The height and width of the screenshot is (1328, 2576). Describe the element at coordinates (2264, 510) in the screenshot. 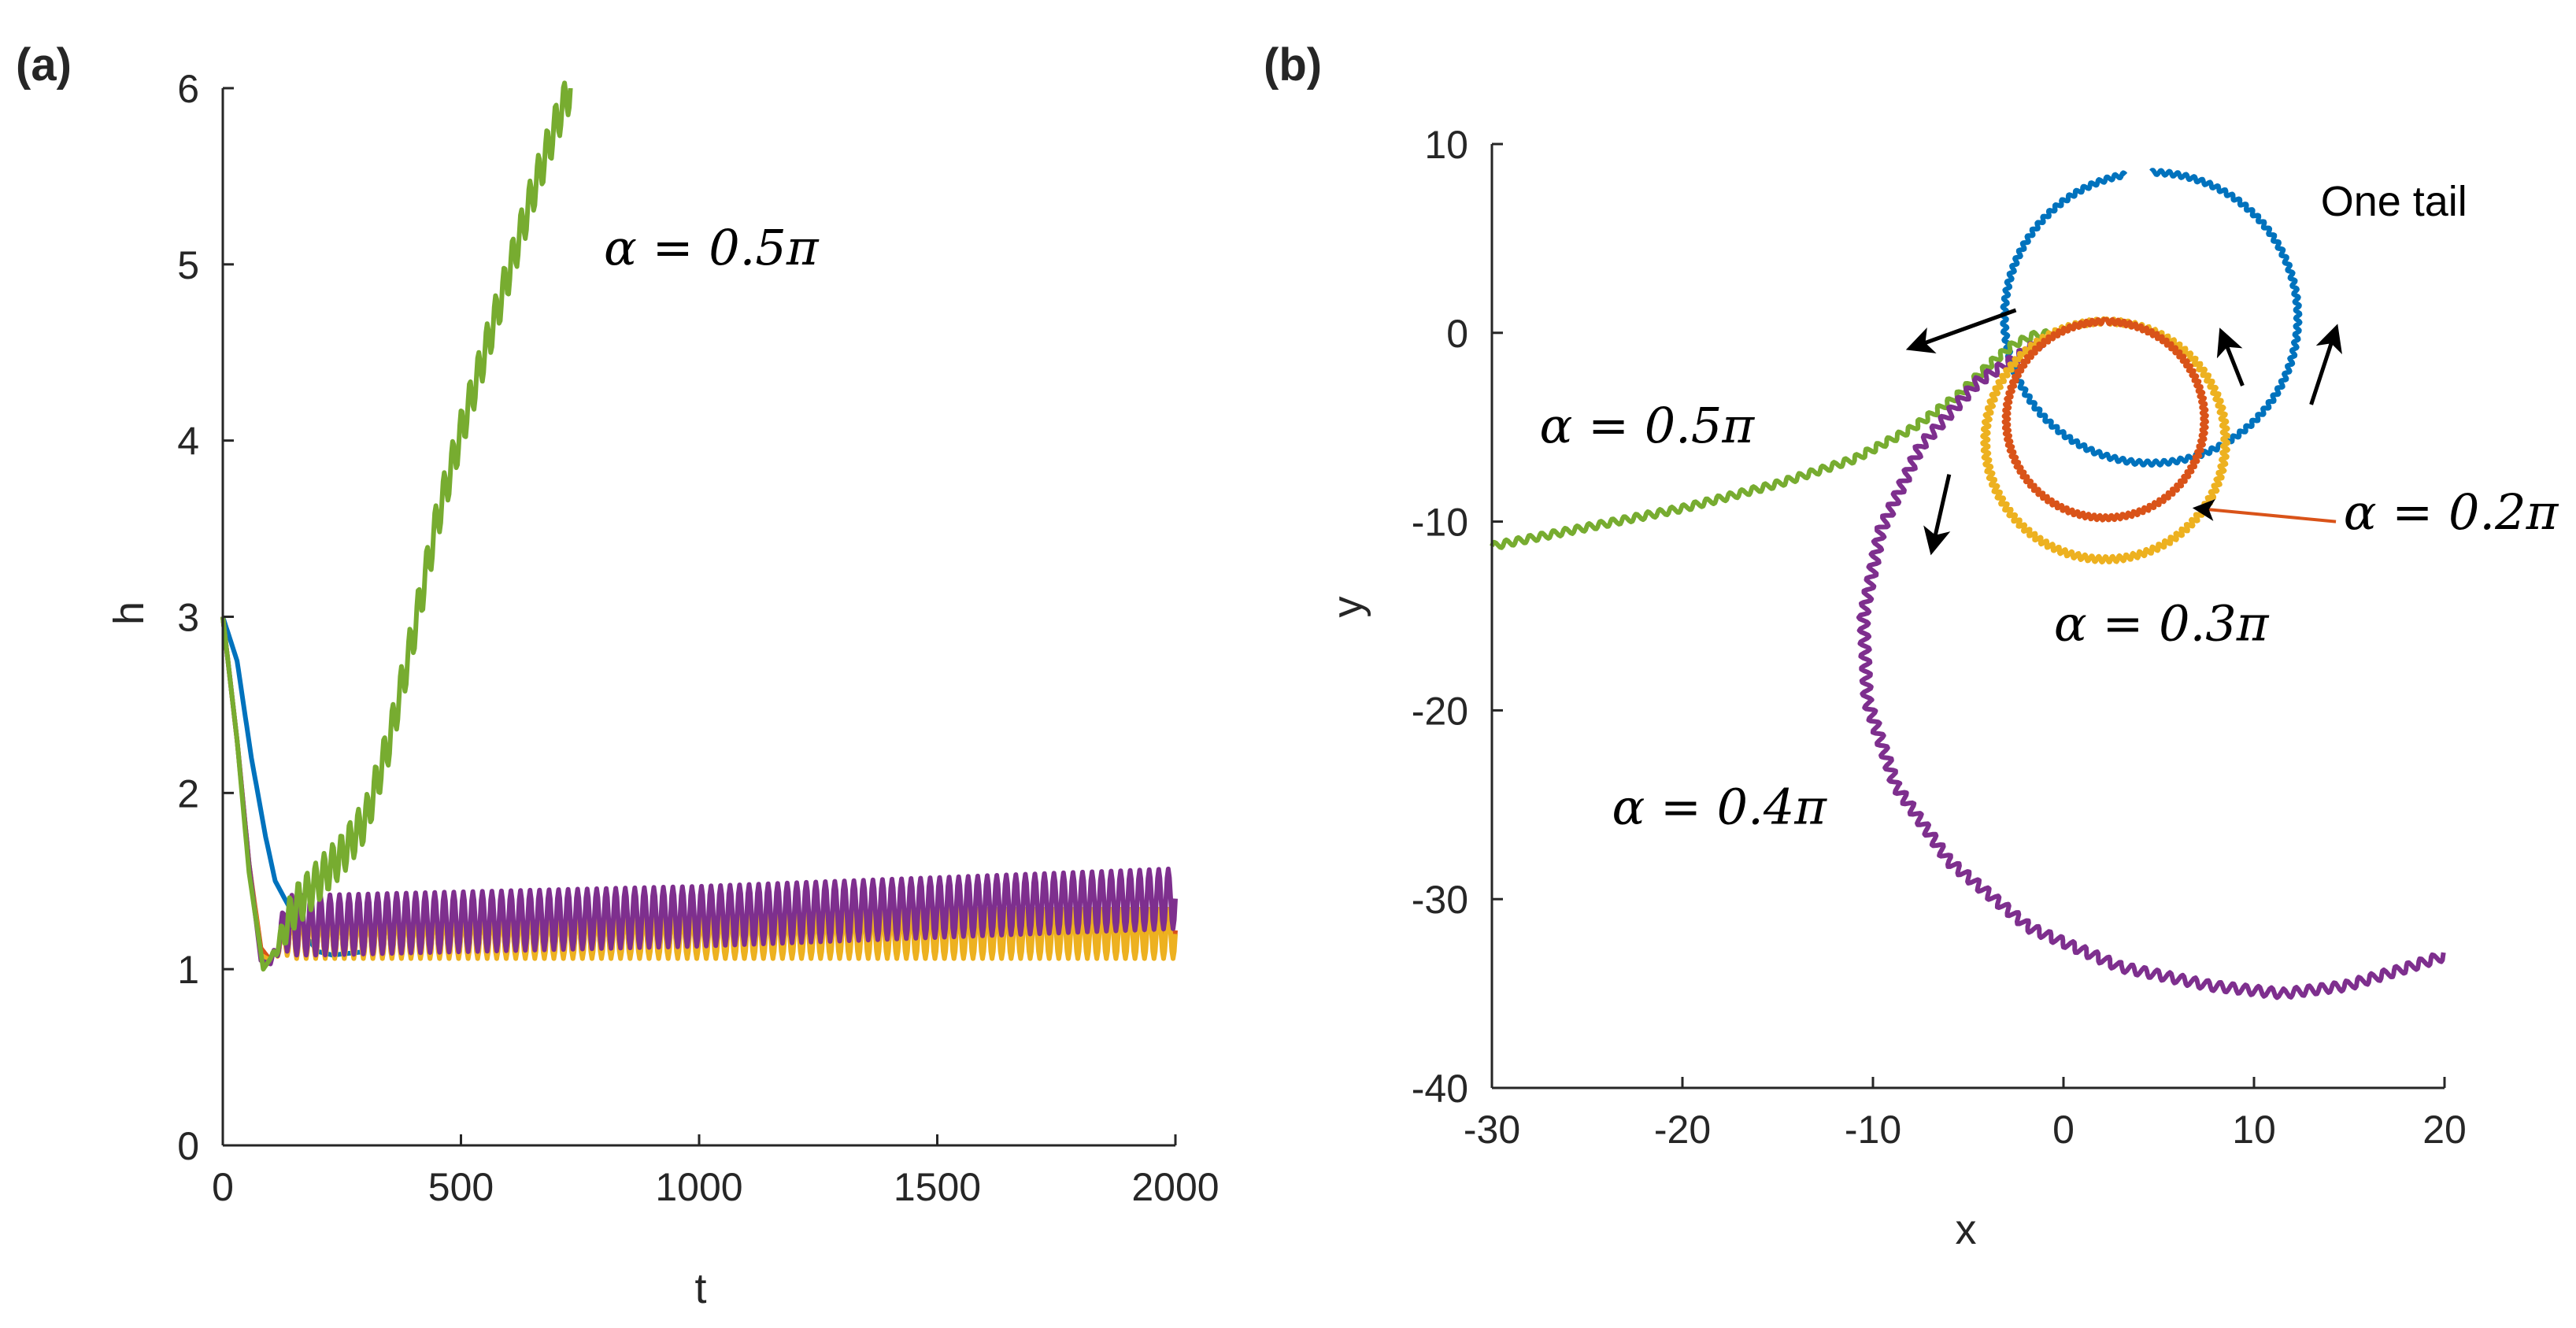

I see `label-pointer` at that location.